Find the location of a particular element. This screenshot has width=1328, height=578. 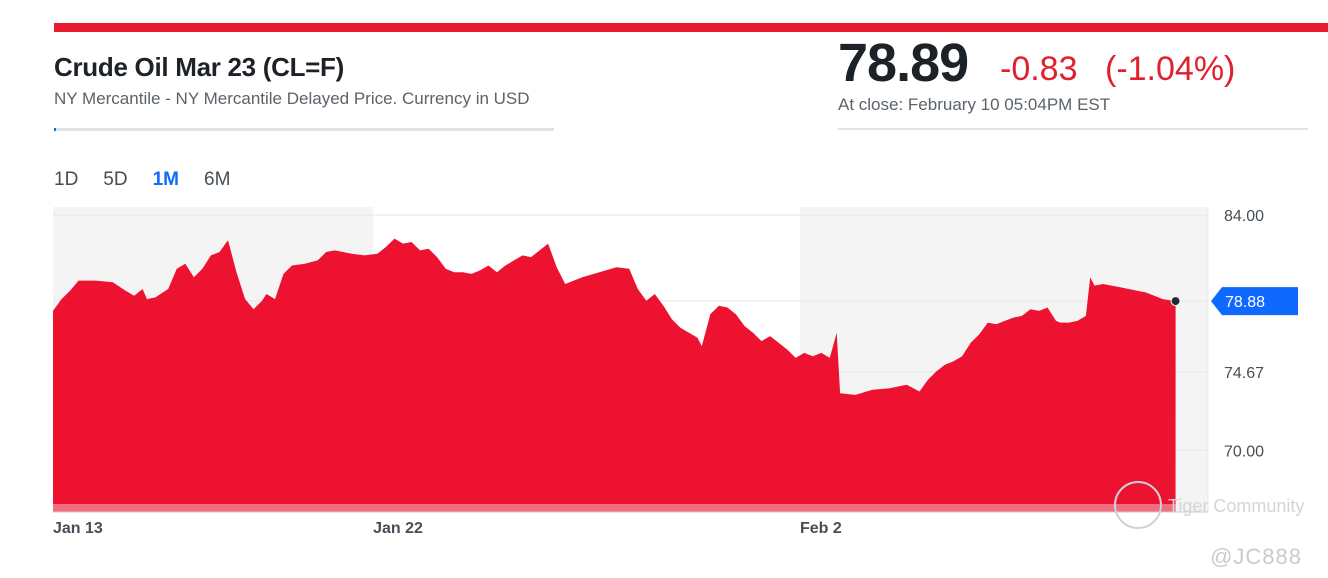

x-tick-label-1: Jan 22 is located at coordinates (398, 528).